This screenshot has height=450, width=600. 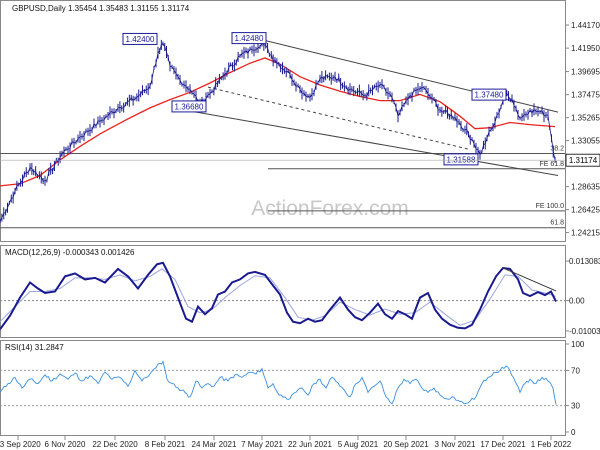 What do you see at coordinates (585, 233) in the screenshot?
I see `price-y-tick-label: 1.24215` at bounding box center [585, 233].